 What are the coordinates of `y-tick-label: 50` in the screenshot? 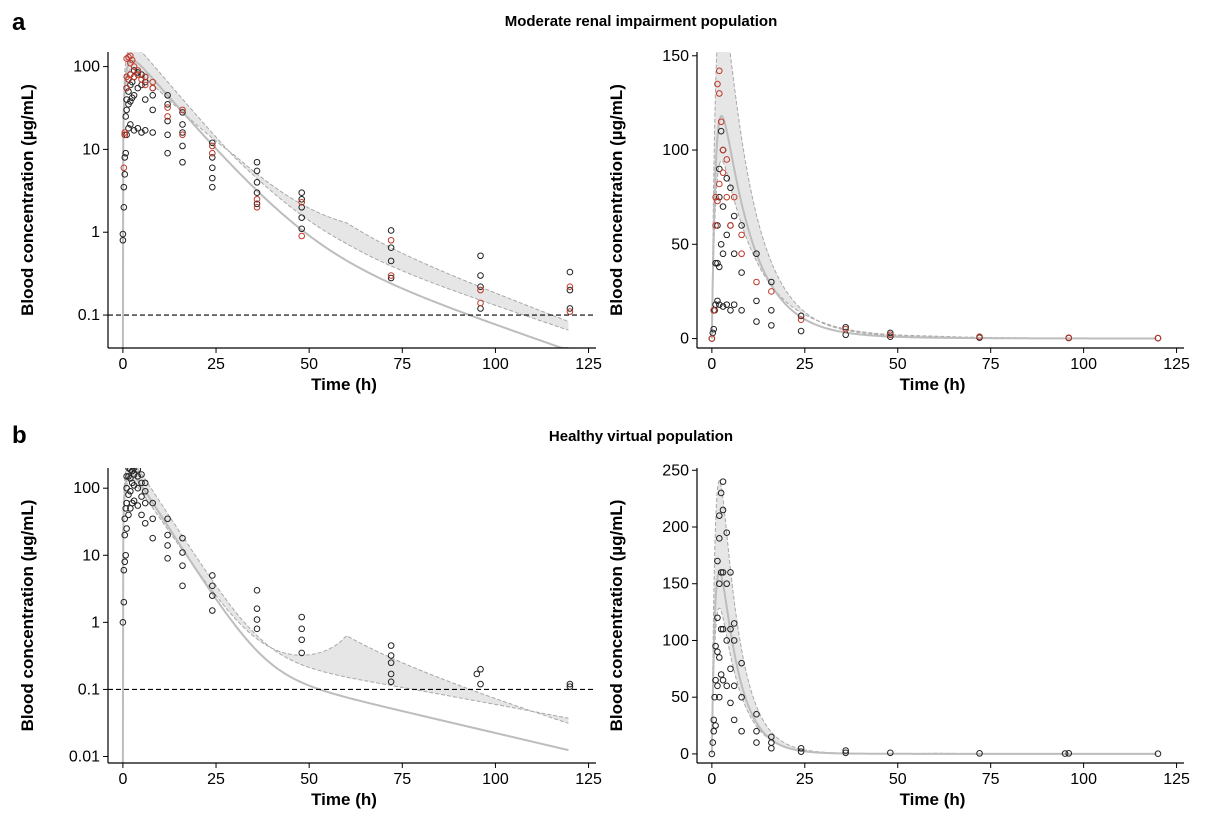 It's located at (680, 697).